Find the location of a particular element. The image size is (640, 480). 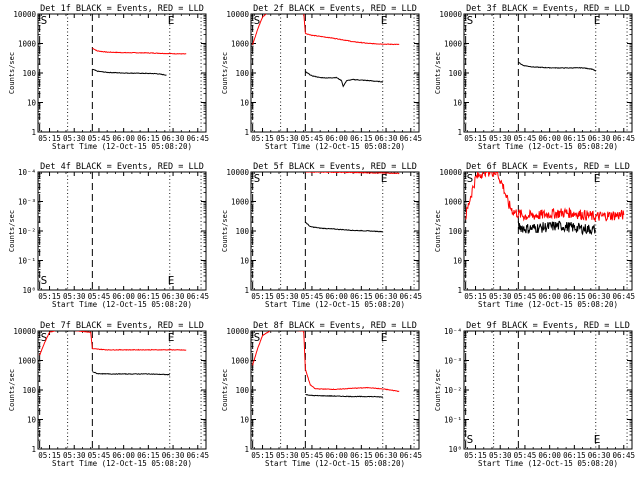

panel-title: Det 7f BLACK = Events, RED = LLD is located at coordinates (122, 326).